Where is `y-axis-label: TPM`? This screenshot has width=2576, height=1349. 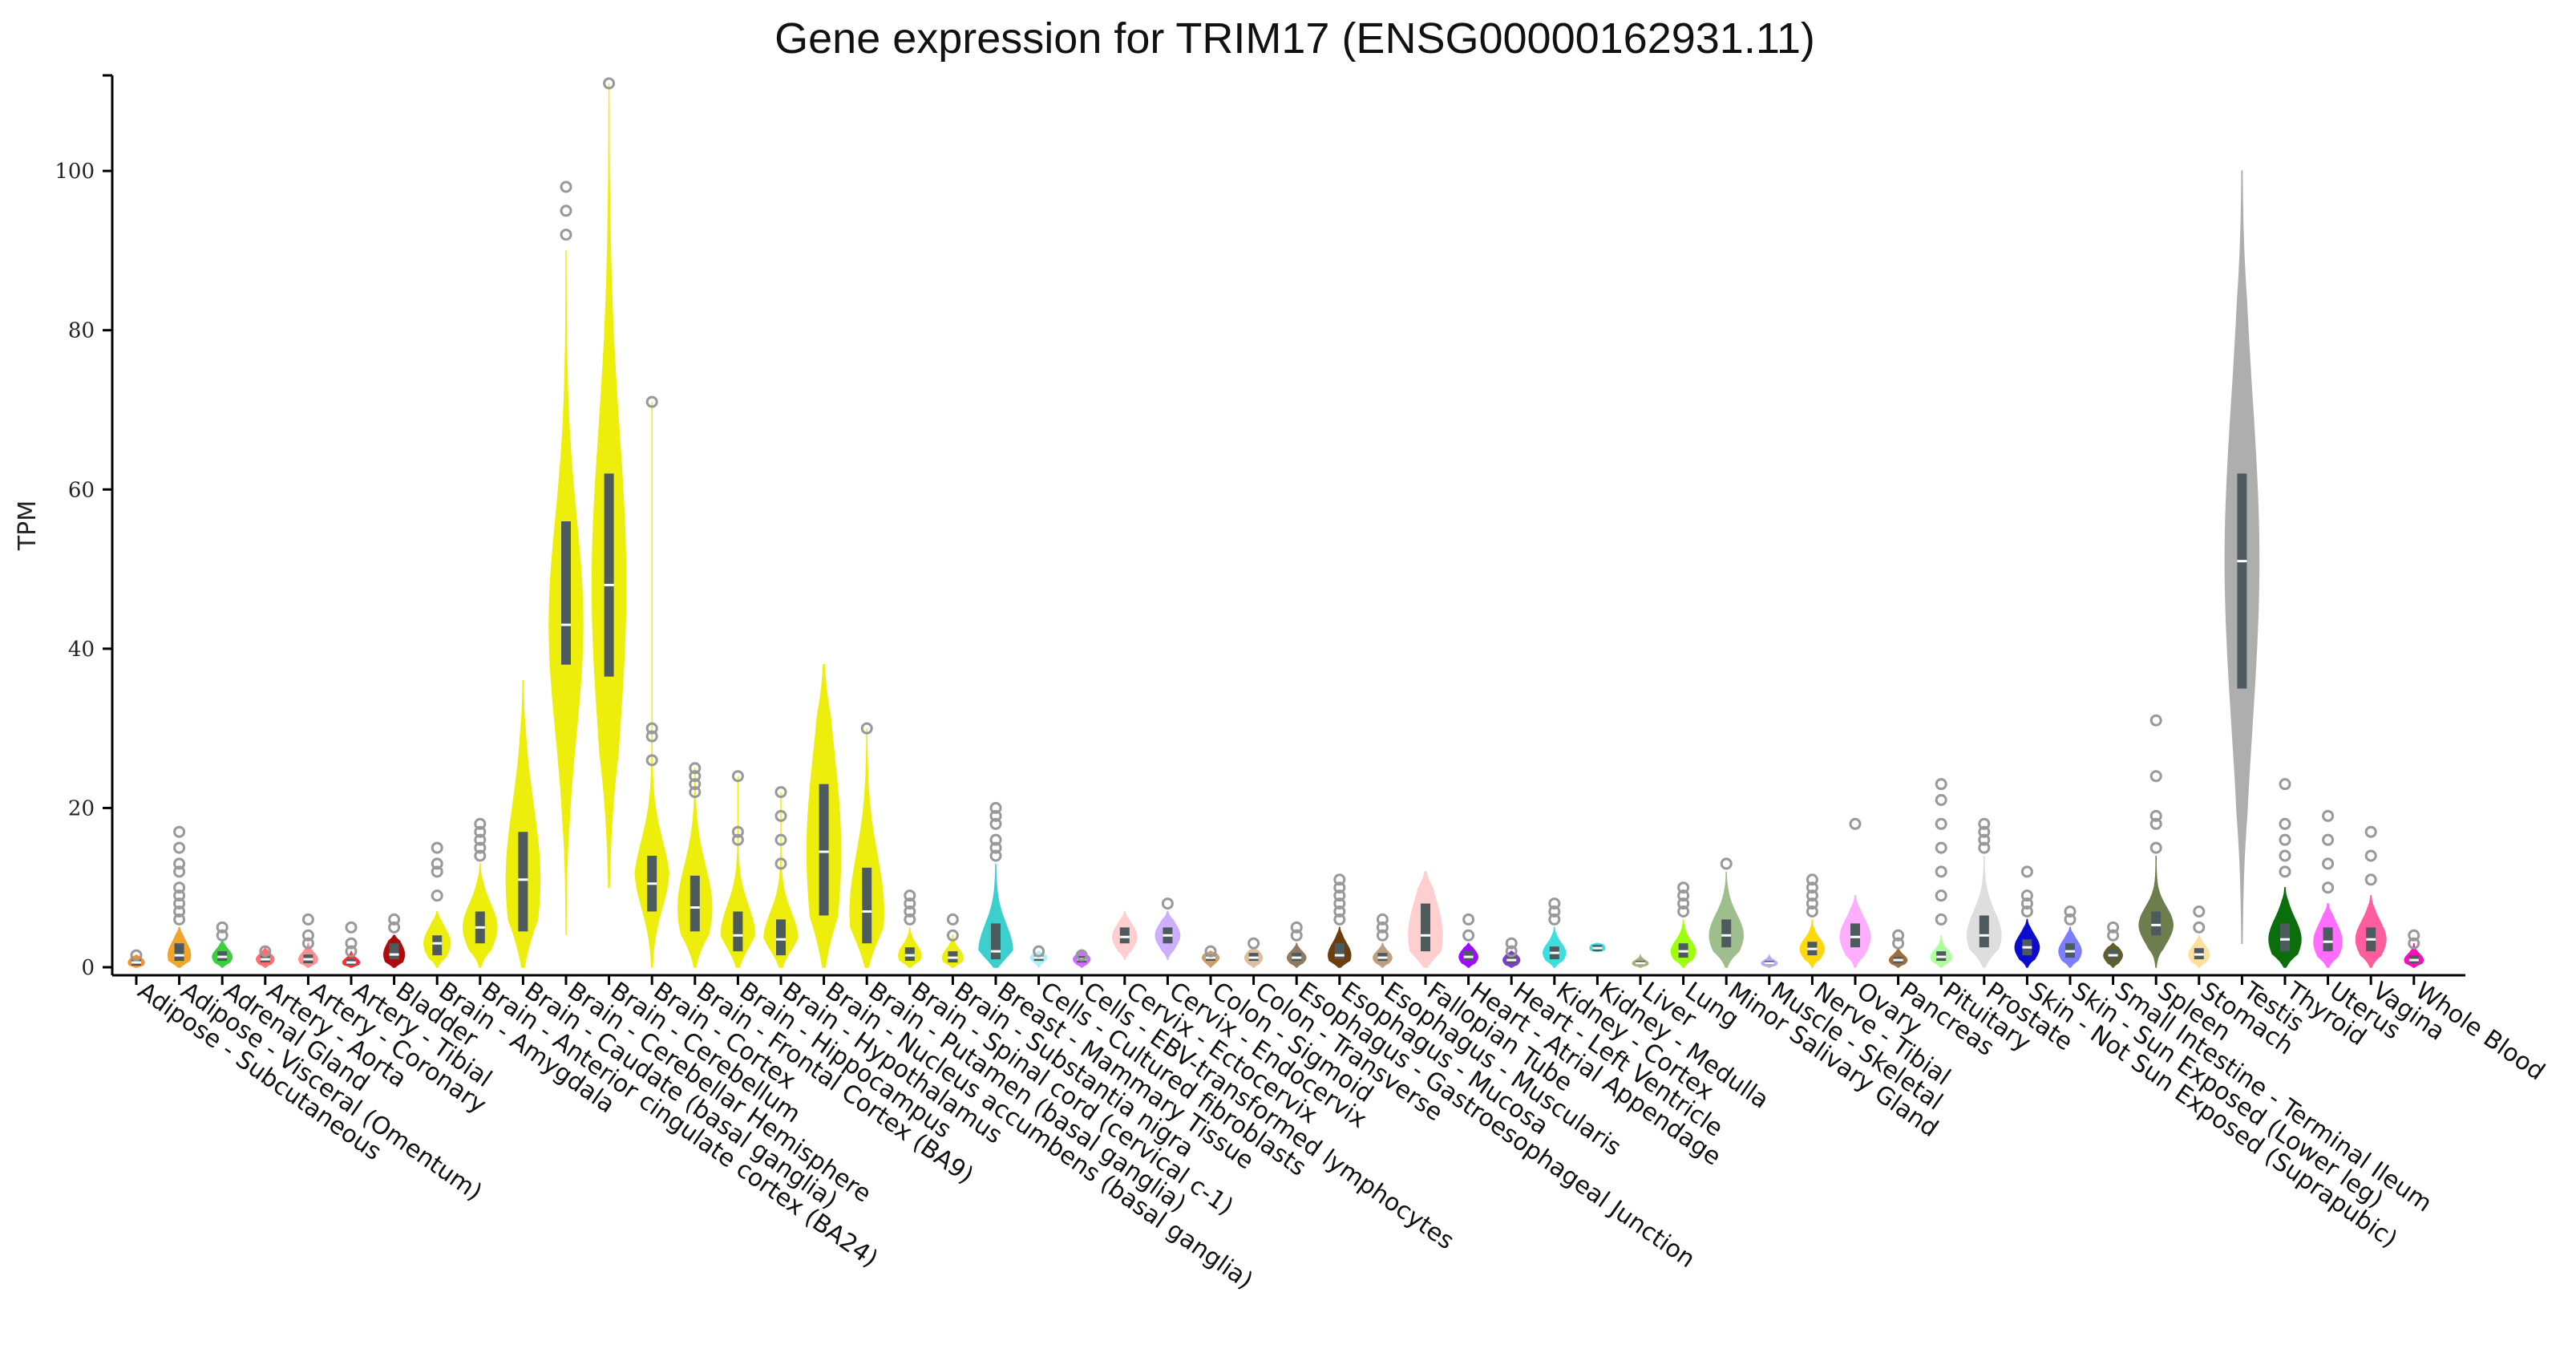
y-axis-label: TPM is located at coordinates (28, 525).